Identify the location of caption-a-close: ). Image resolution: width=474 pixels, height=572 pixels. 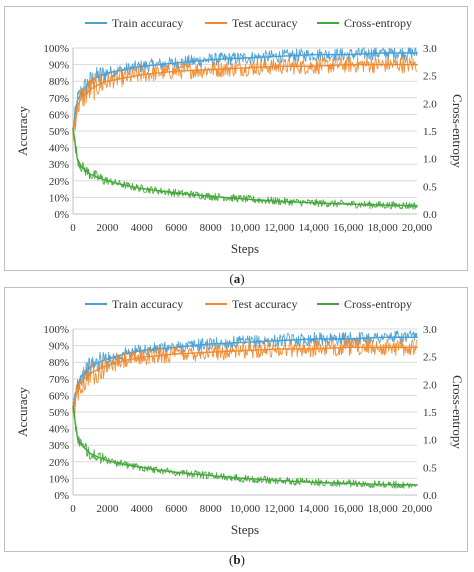
(242, 278).